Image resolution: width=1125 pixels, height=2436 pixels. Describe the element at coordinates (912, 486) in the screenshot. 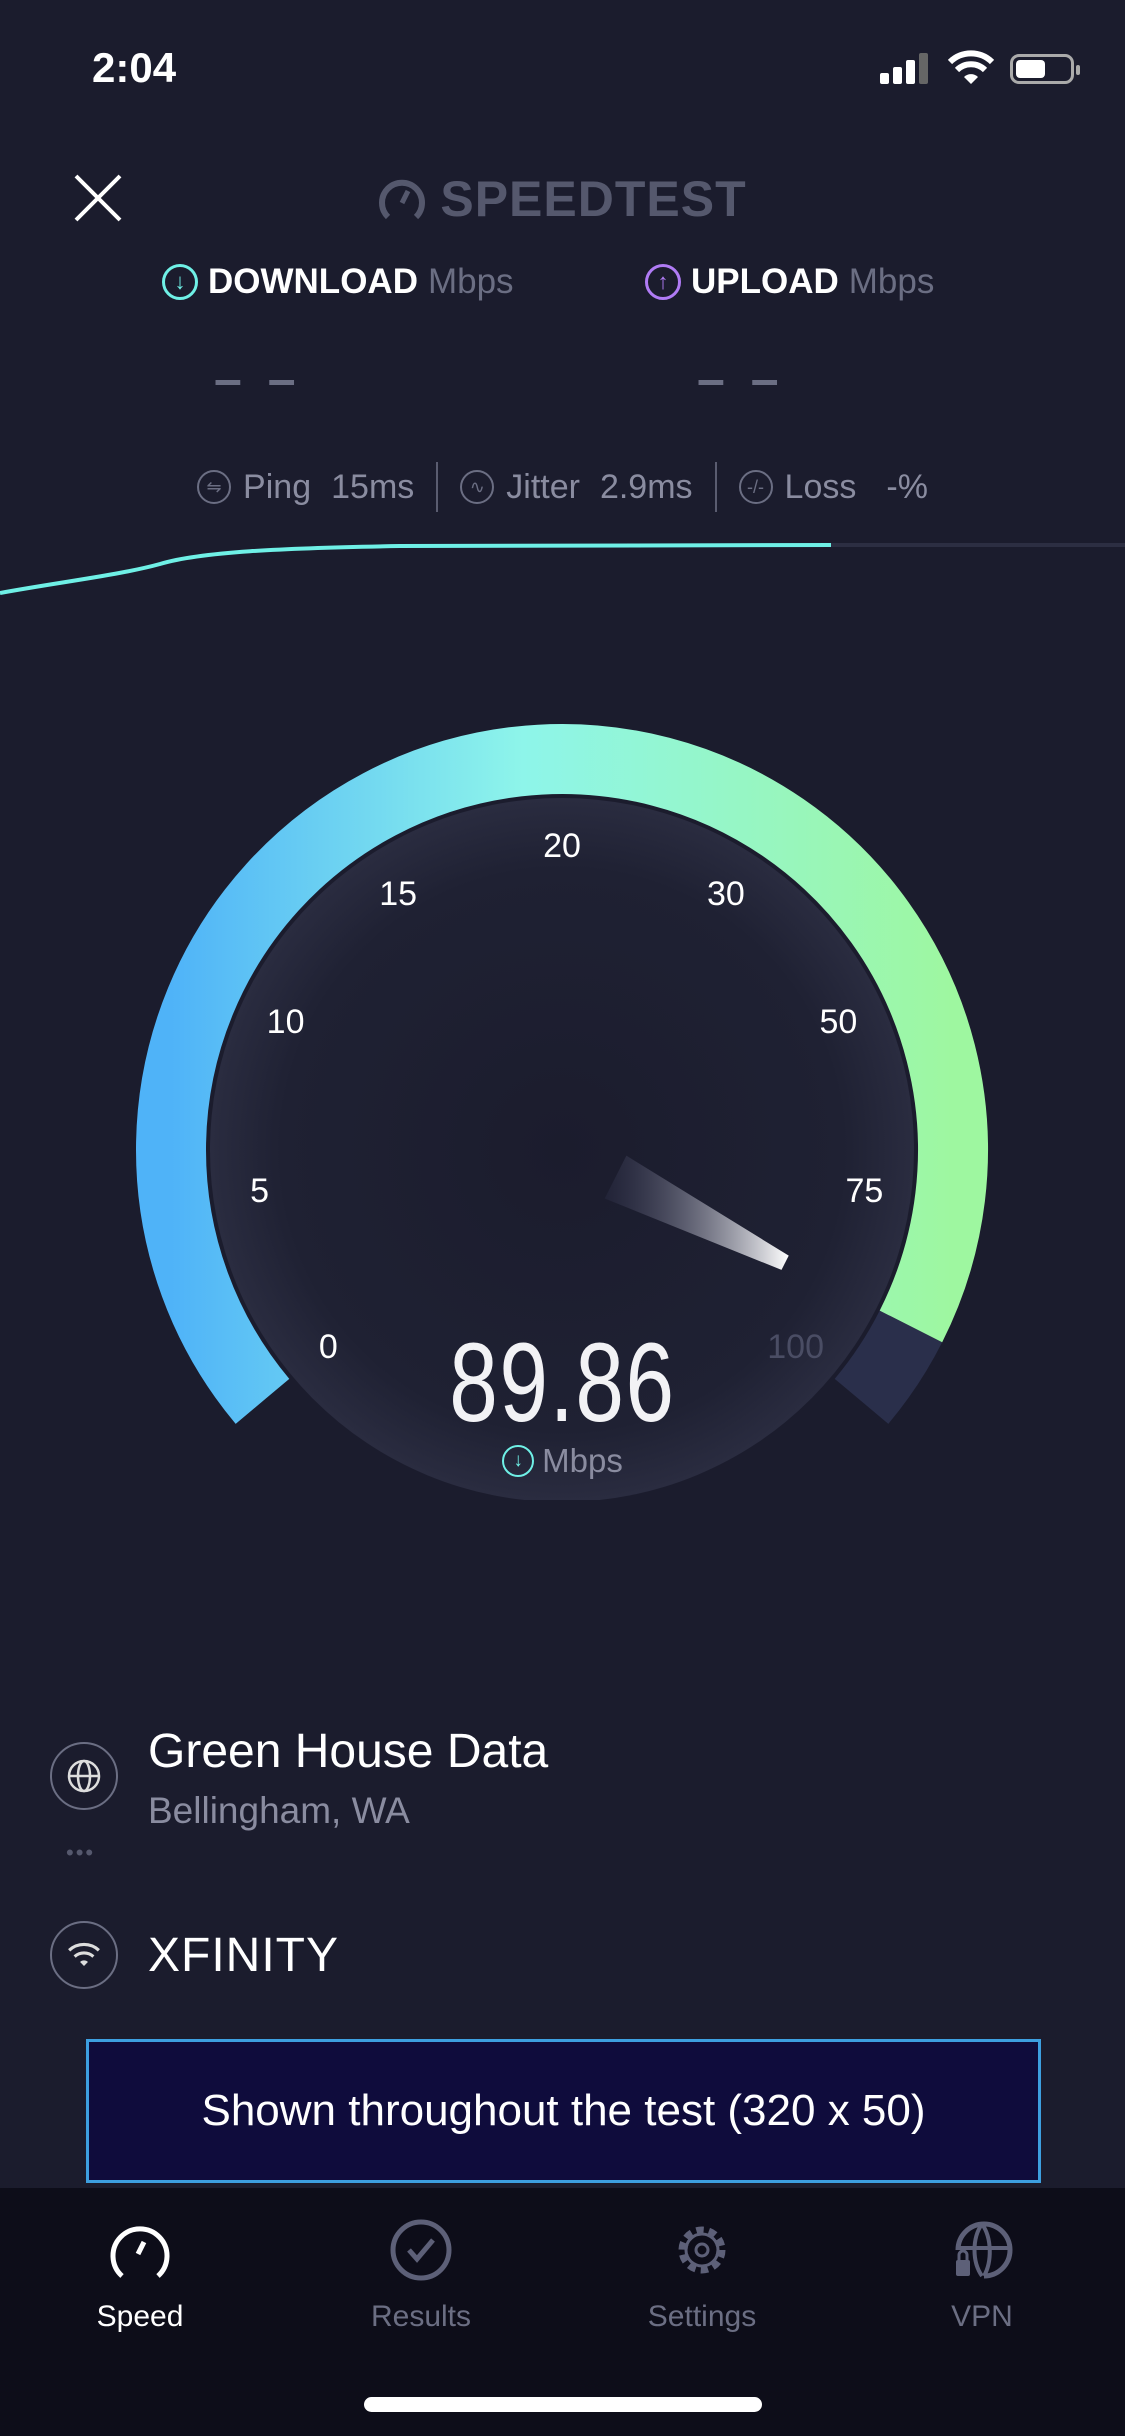

I see `loss-unit: %` at that location.